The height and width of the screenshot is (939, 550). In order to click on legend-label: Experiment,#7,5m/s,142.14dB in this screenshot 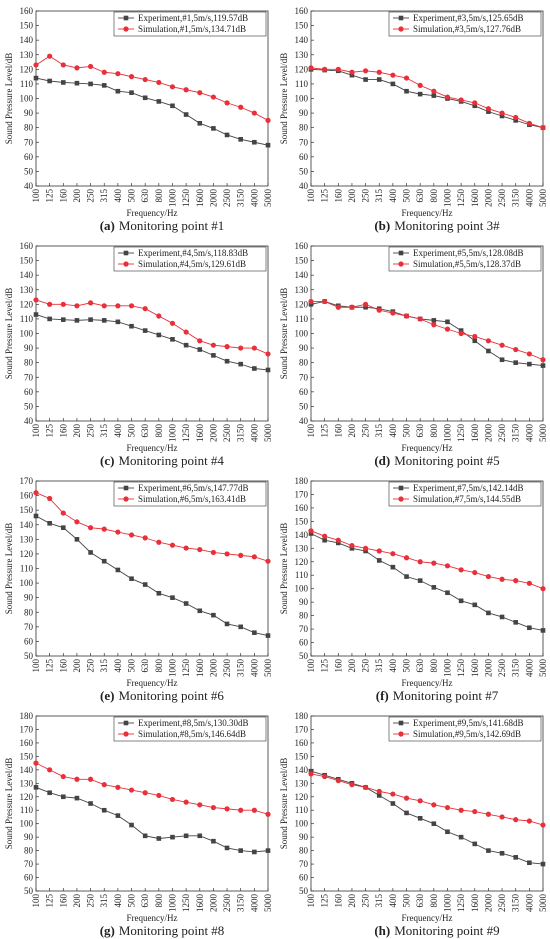, I will do `click(468, 488)`.